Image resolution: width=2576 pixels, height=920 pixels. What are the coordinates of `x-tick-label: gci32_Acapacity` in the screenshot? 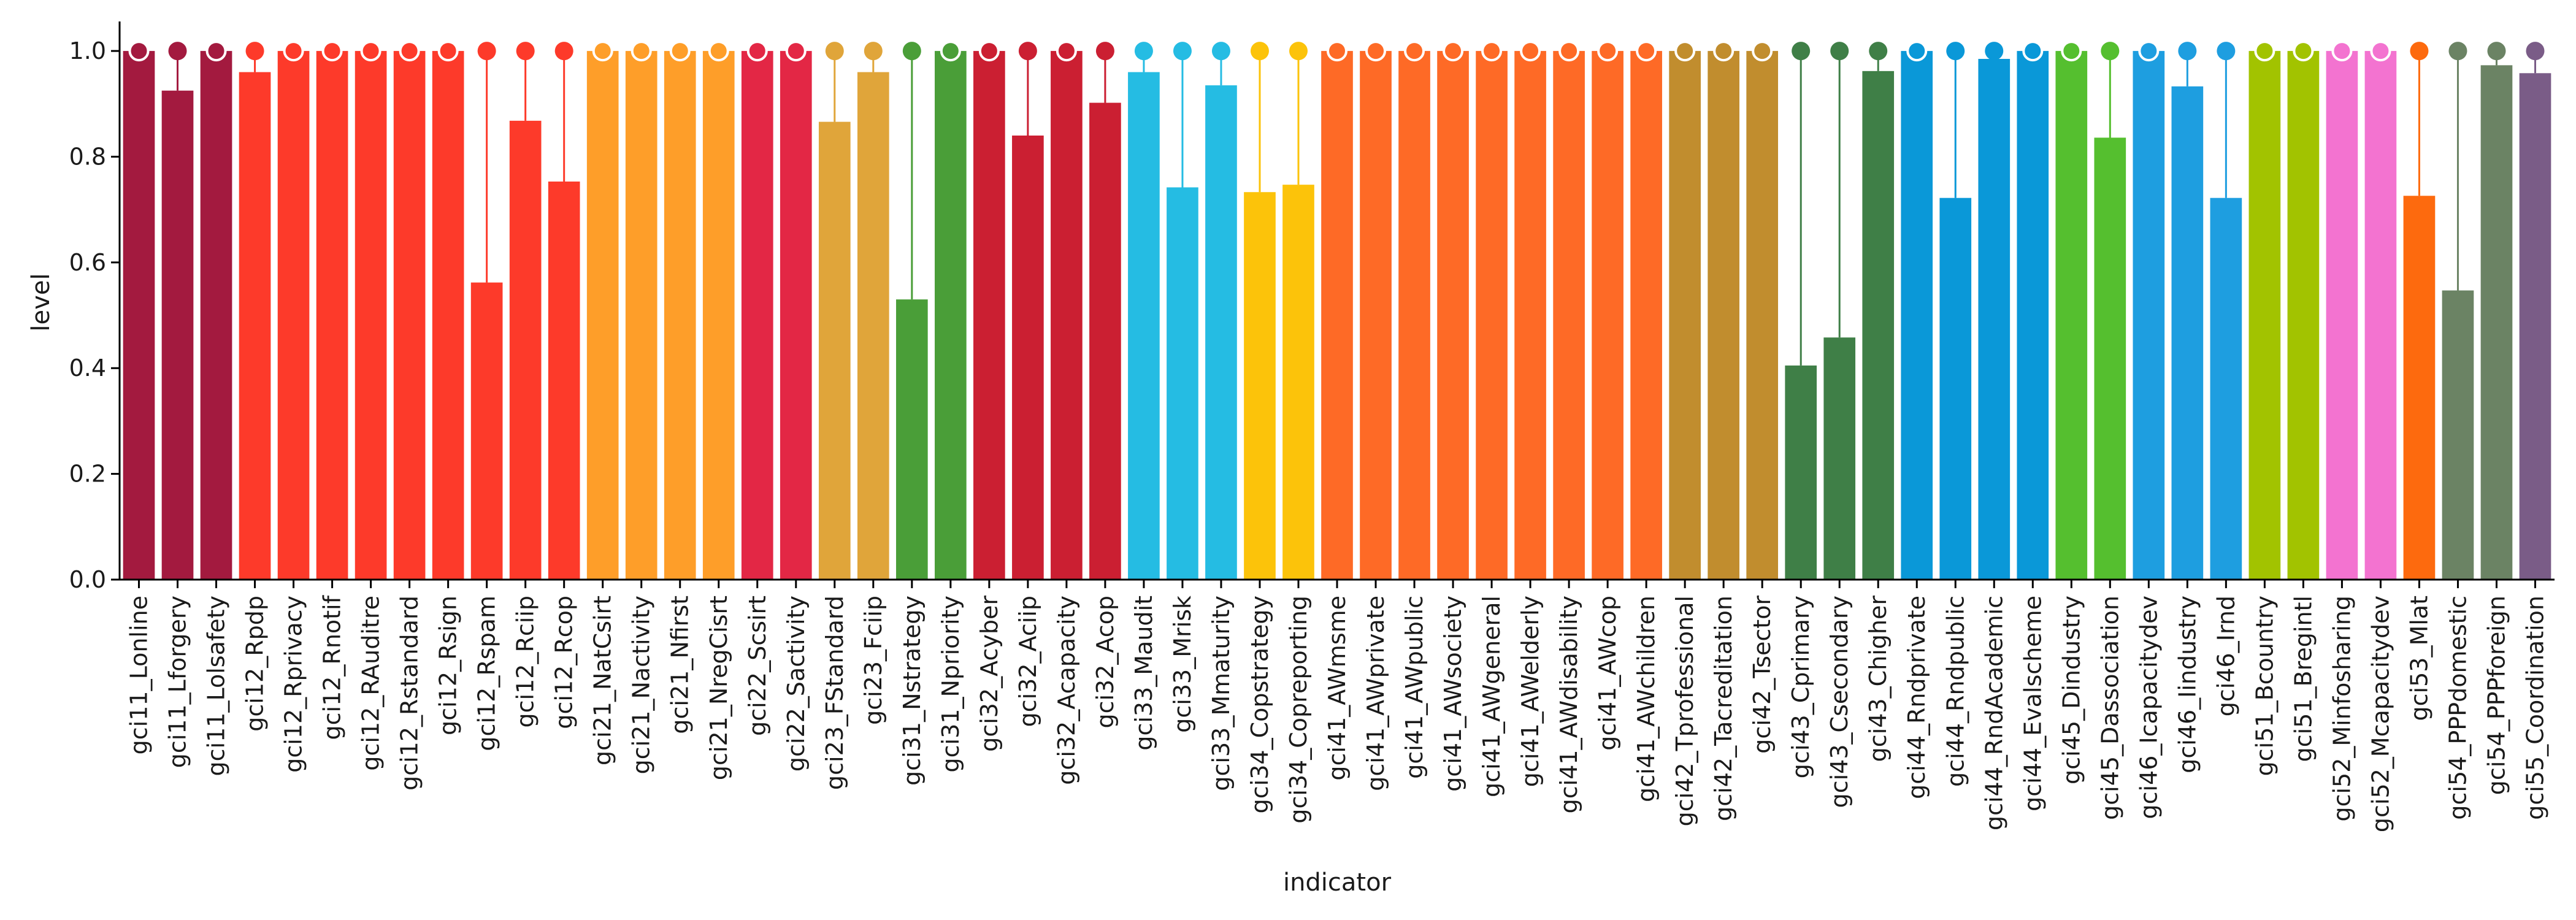 It's located at (1066, 690).